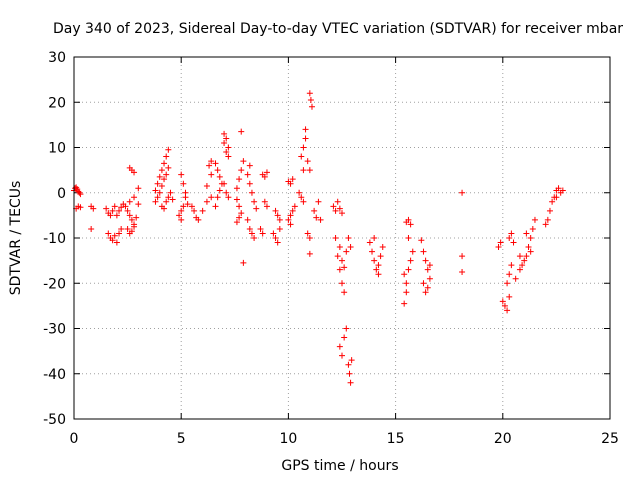 Image resolution: width=640 pixels, height=480 pixels. What do you see at coordinates (181, 439) in the screenshot?
I see `x-tick-label: 5` at bounding box center [181, 439].